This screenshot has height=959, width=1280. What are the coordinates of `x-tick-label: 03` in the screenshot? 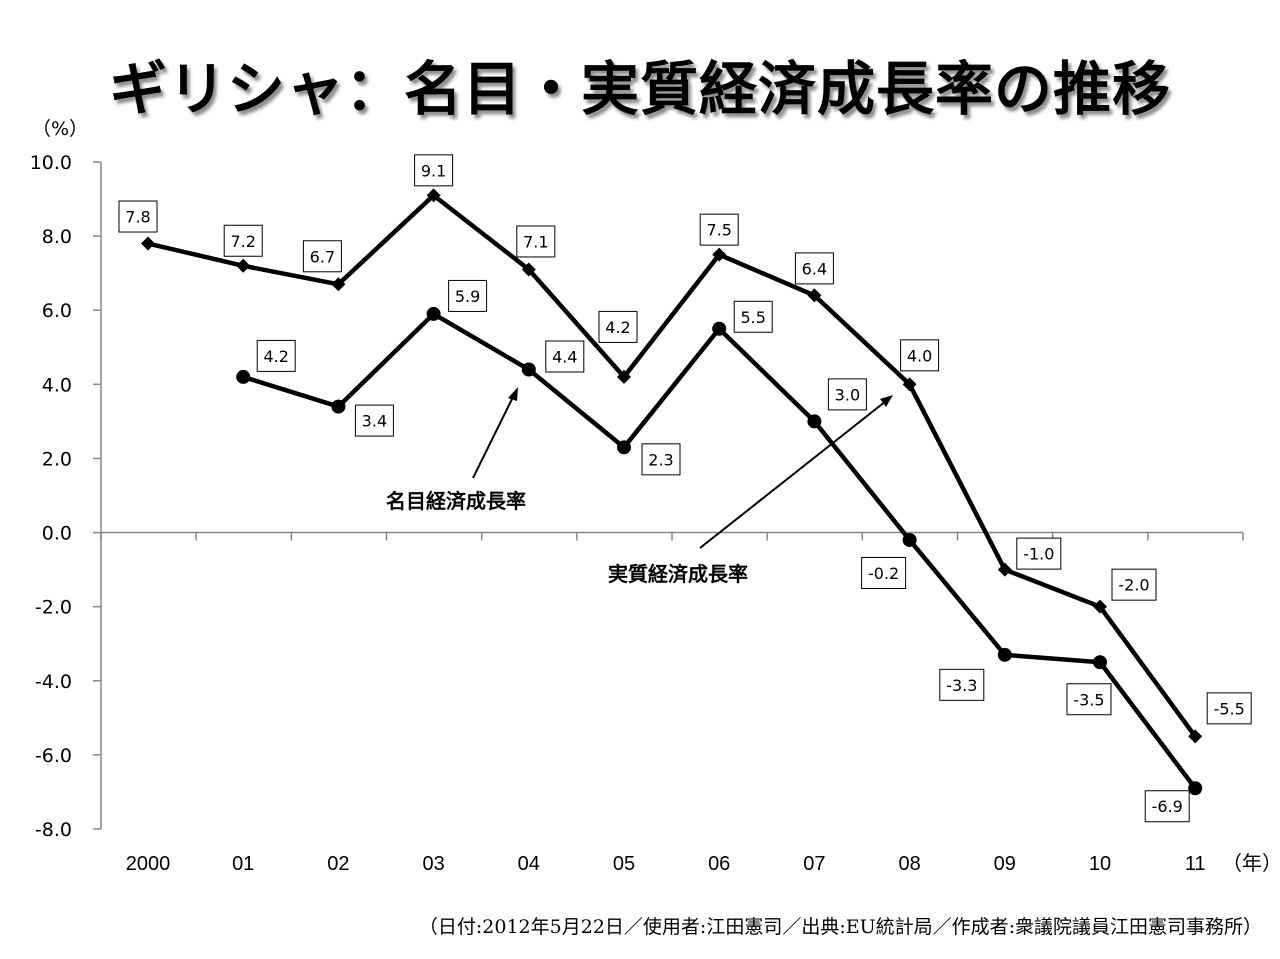 It's located at (433, 864).